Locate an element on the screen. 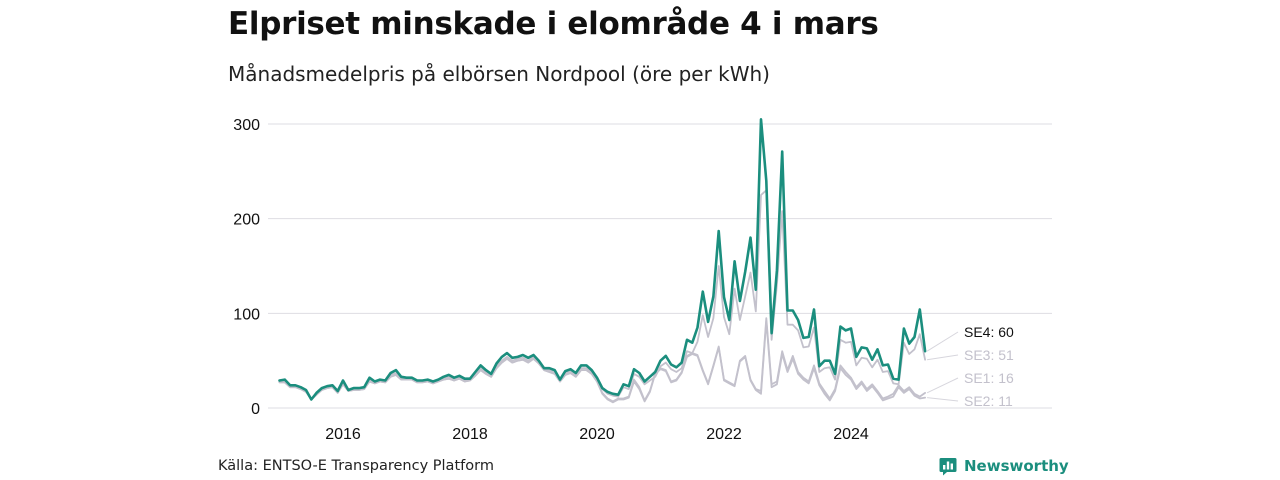 This screenshot has width=1280, height=480. y-axis-tick-labels: 0 100 200 300 is located at coordinates (246, 267).